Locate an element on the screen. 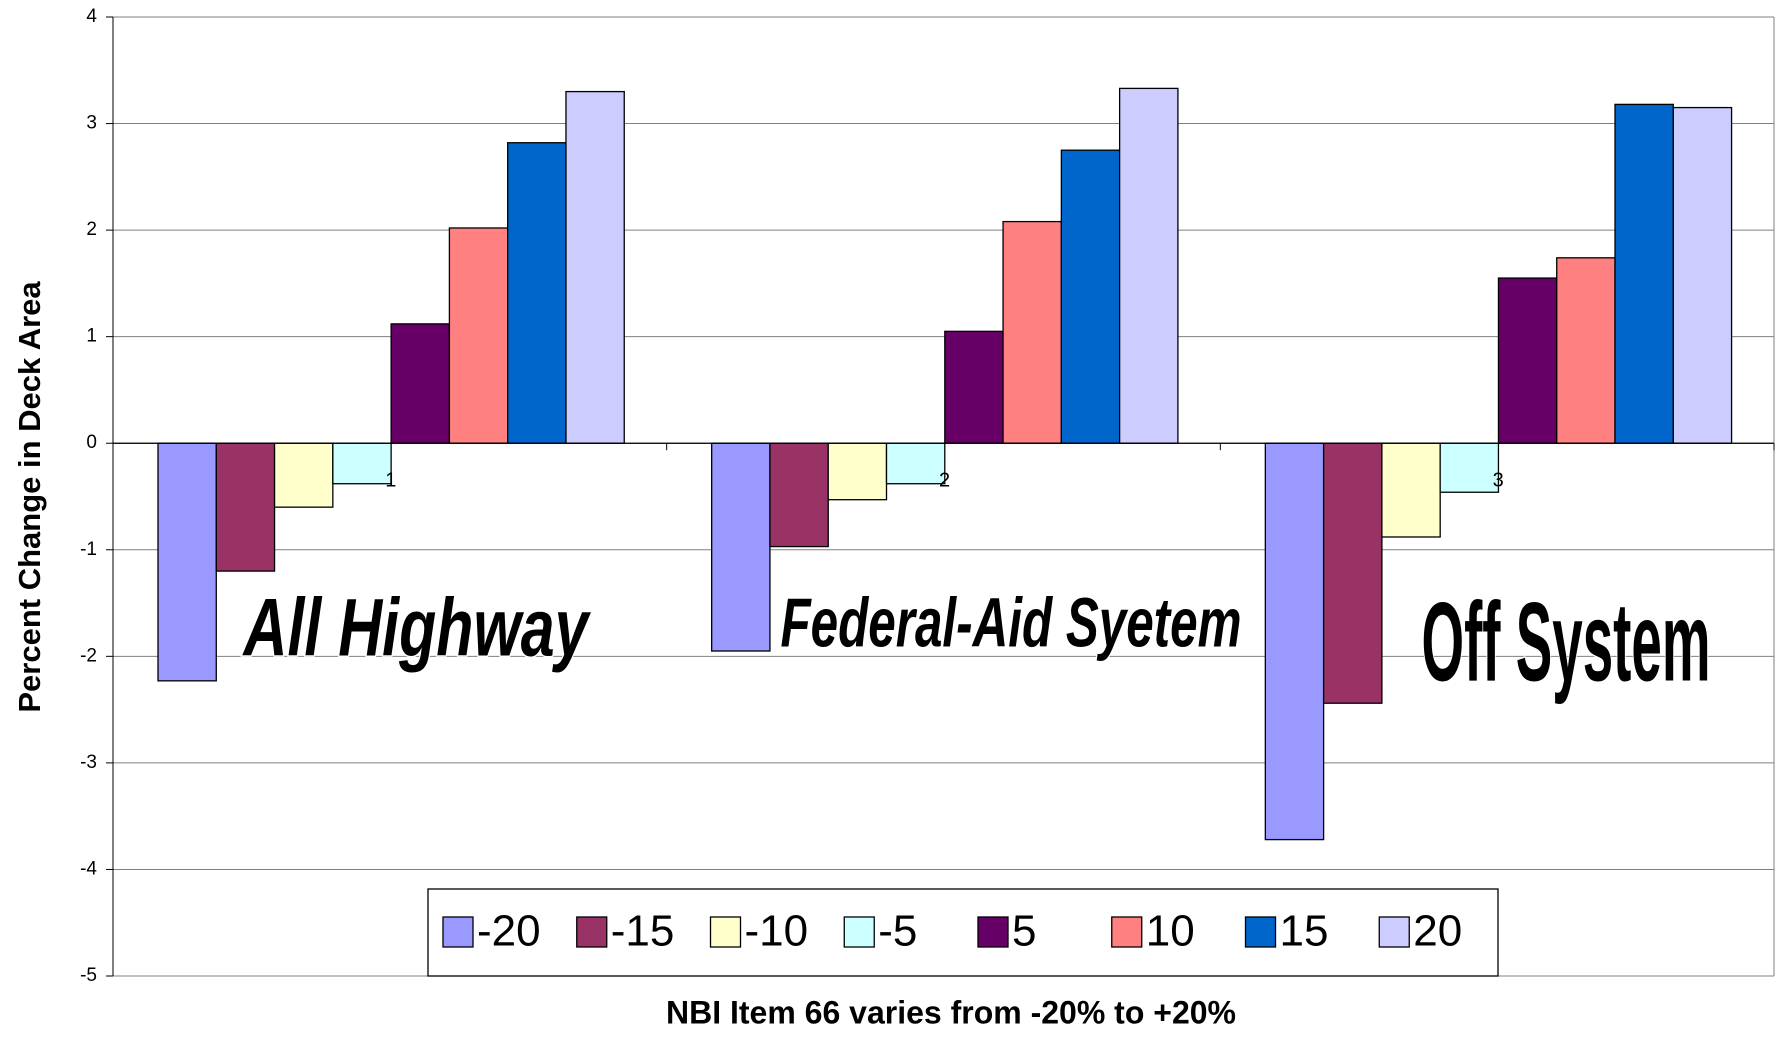  annotation: Federal-Aid Syetem is located at coordinates (1011, 622).